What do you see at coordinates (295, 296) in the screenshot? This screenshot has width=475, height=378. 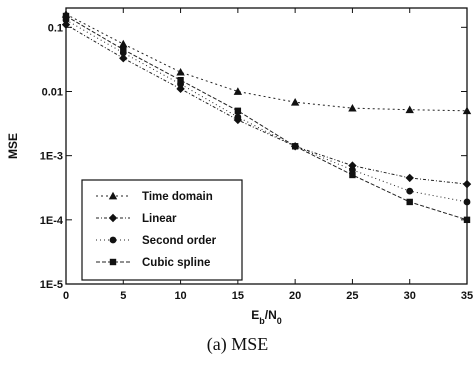 I see `x-tick-label: 20` at bounding box center [295, 296].